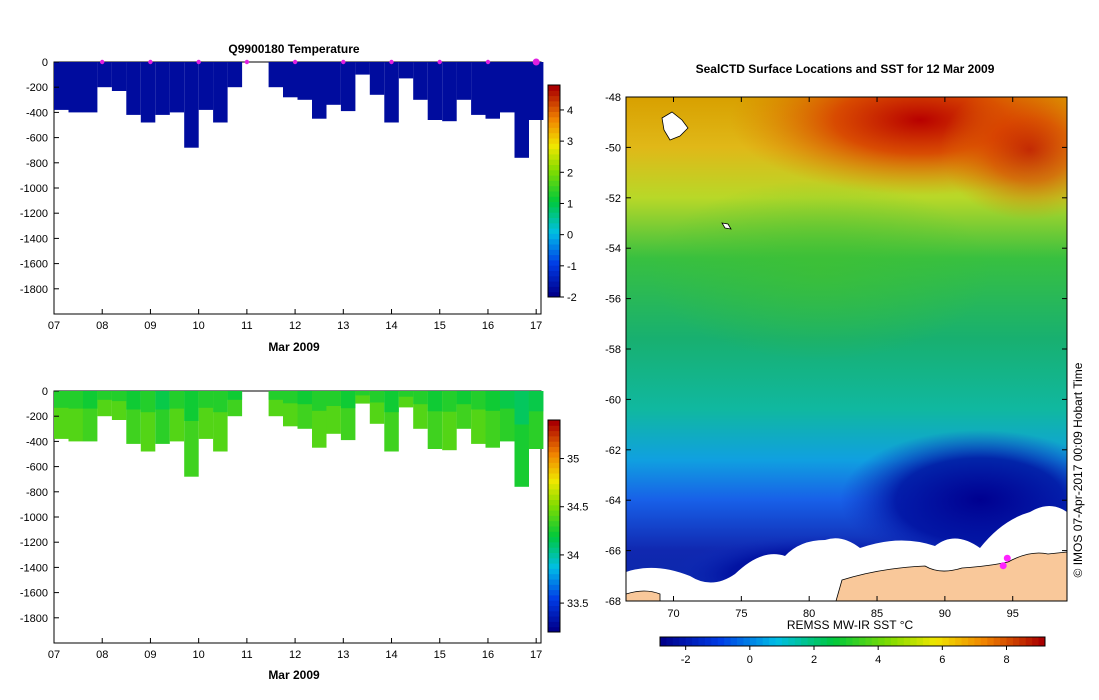  I want to click on salinity-x-tick-label: 15, so click(440, 655).